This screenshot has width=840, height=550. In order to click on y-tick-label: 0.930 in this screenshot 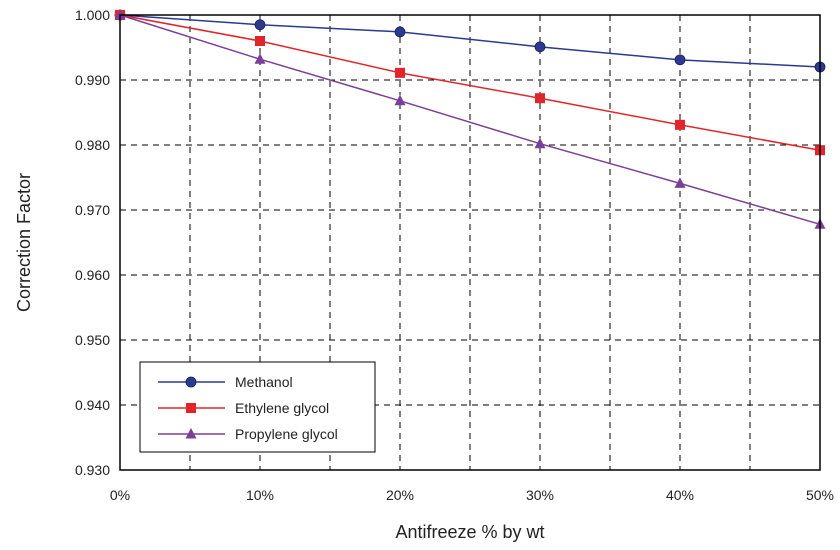, I will do `click(92, 470)`.